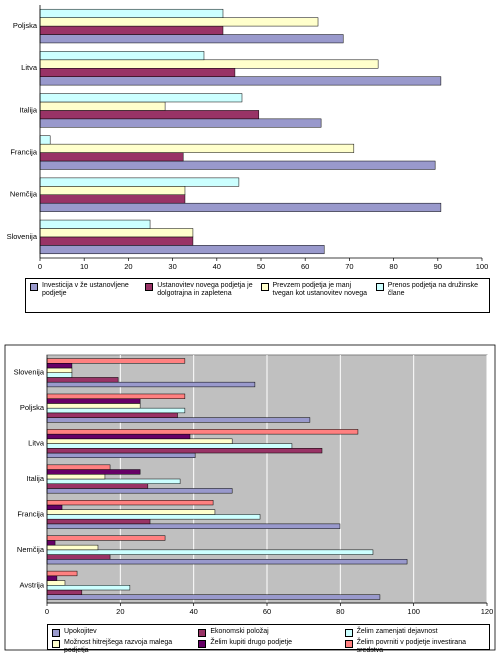 This screenshot has width=500, height=653. What do you see at coordinates (268, 632) in the screenshot?
I see `legend-item: Ekonomski položaj` at bounding box center [268, 632].